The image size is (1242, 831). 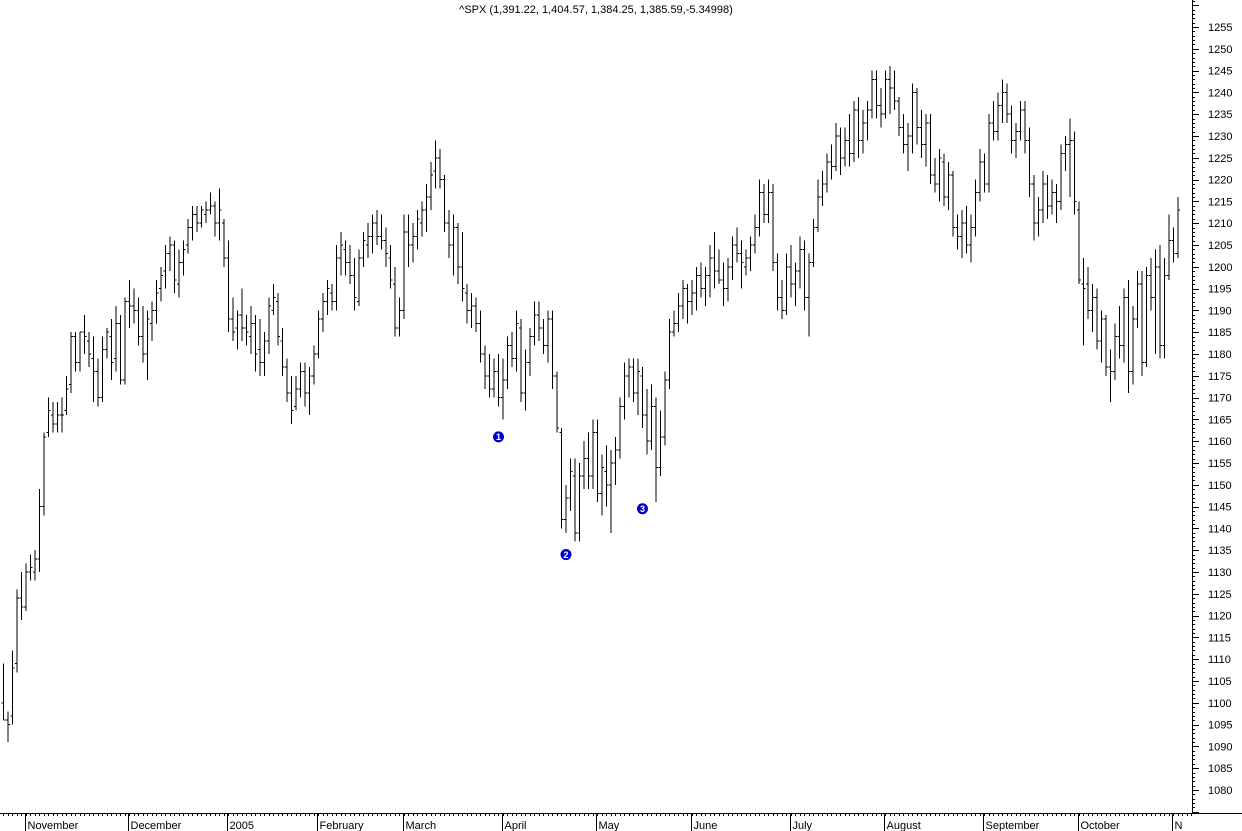 What do you see at coordinates (1219, 660) in the screenshot?
I see `y-tick-label: 1110` at bounding box center [1219, 660].